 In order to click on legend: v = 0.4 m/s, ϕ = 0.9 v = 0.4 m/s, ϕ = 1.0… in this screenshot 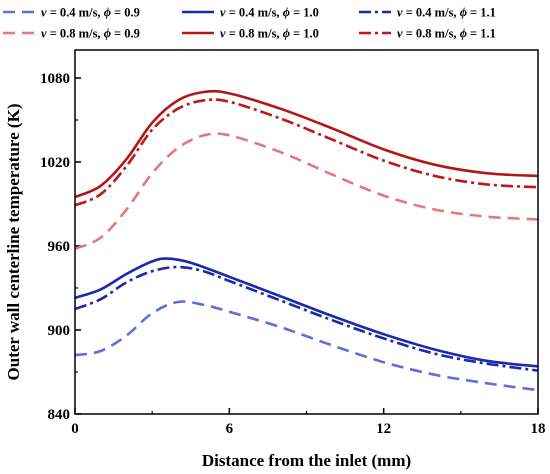, I will do `click(249, 23)`.